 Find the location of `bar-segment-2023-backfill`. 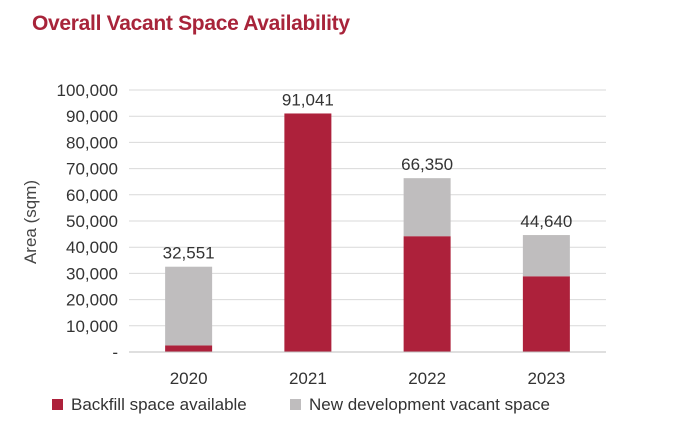

bar-segment-2023-backfill is located at coordinates (546, 314).